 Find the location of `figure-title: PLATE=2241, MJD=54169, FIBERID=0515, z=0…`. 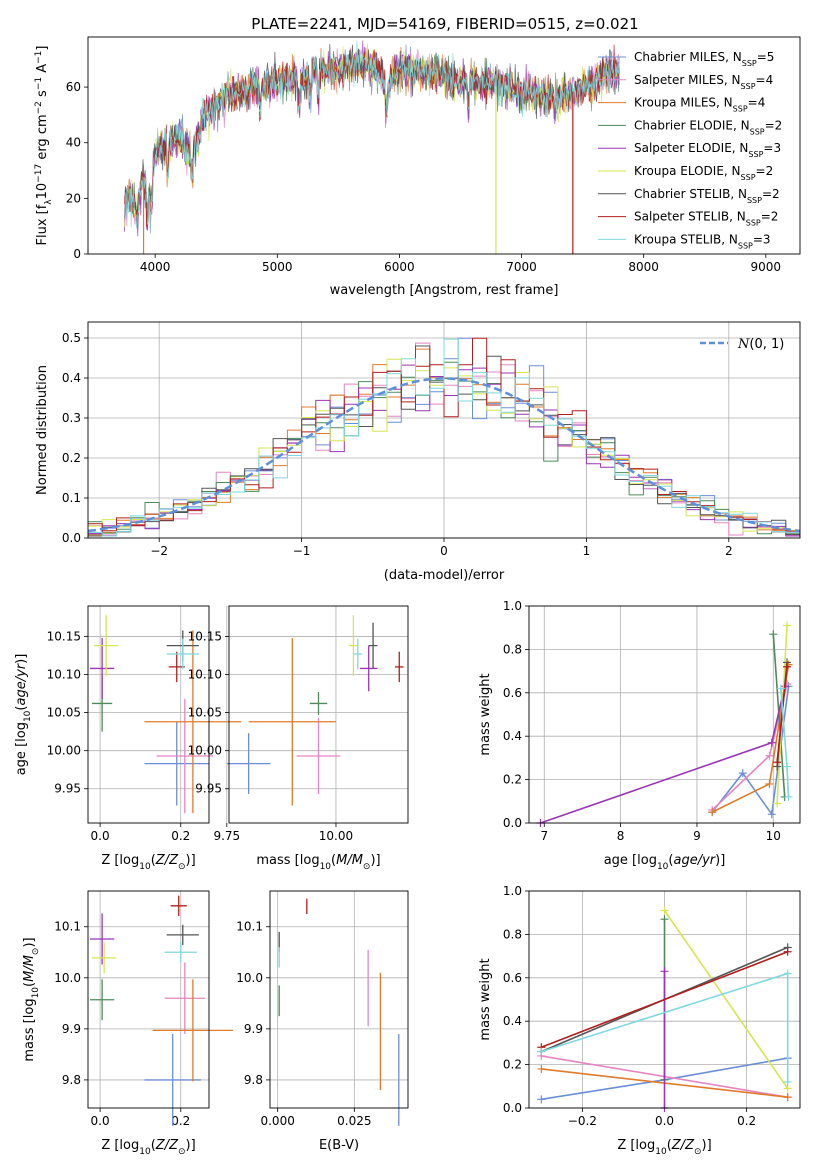

figure-title: PLATE=2241, MJD=54169, FIBERID=0515, z=0… is located at coordinates (444, 24).